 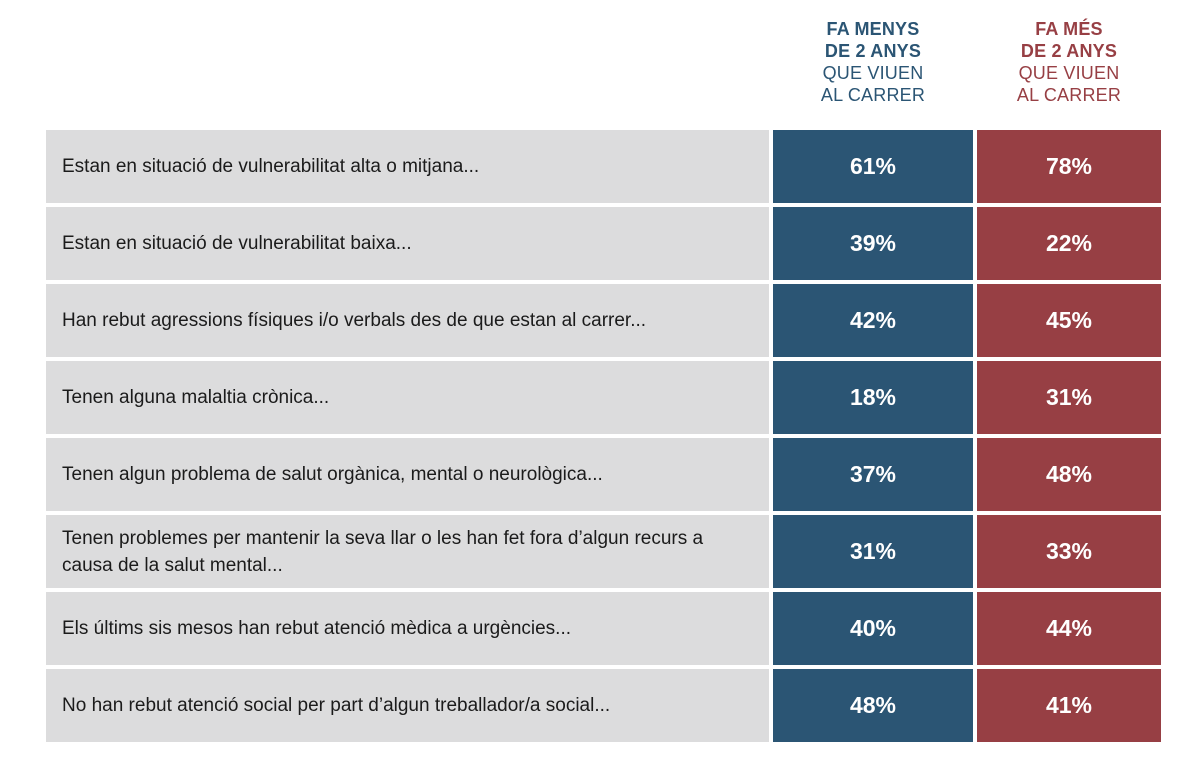 What do you see at coordinates (1069, 474) in the screenshot?
I see `value-cell-more-than-2-years: 48%` at bounding box center [1069, 474].